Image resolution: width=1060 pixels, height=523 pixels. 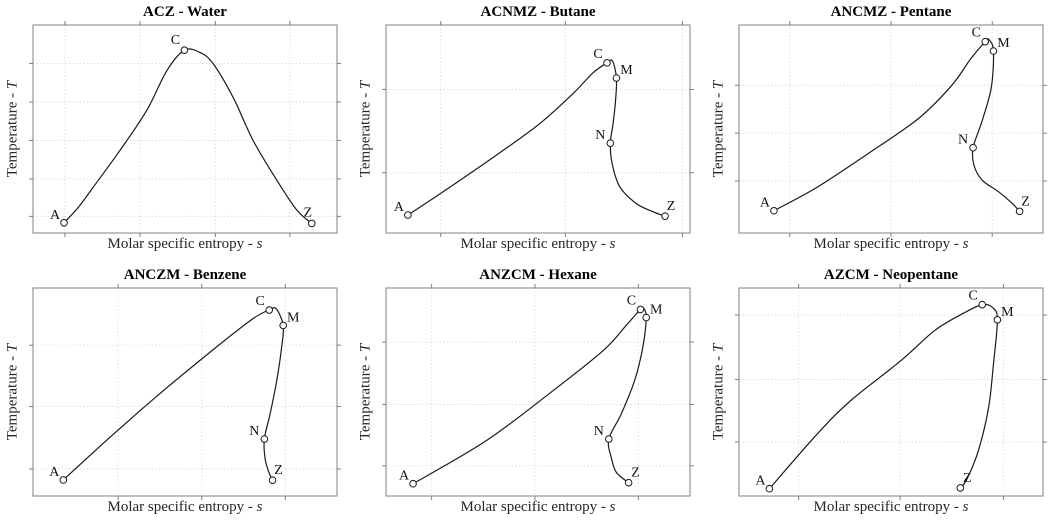 I want to click on plot-area-pentane: A C M N Z, so click(x=891, y=129).